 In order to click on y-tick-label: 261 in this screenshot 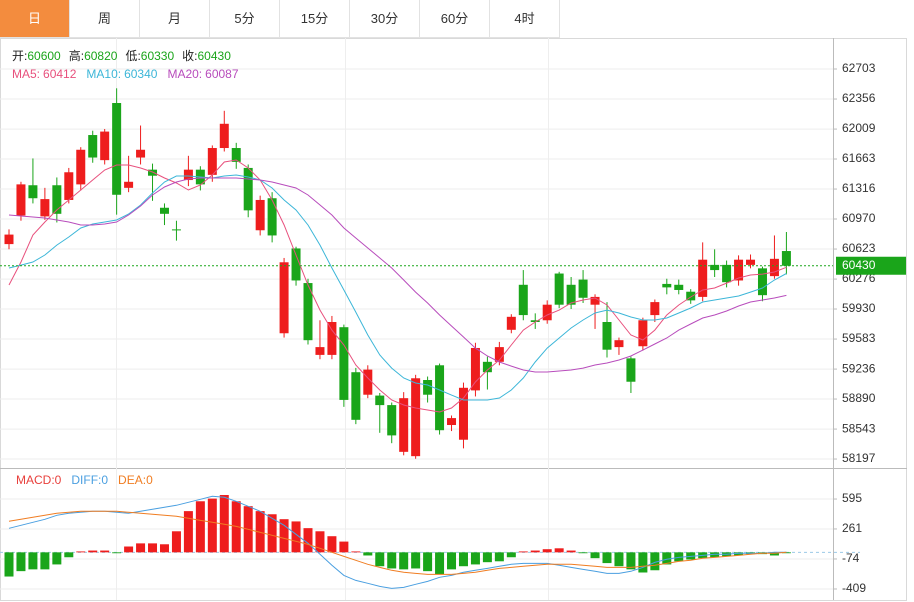, I will do `click(852, 528)`.